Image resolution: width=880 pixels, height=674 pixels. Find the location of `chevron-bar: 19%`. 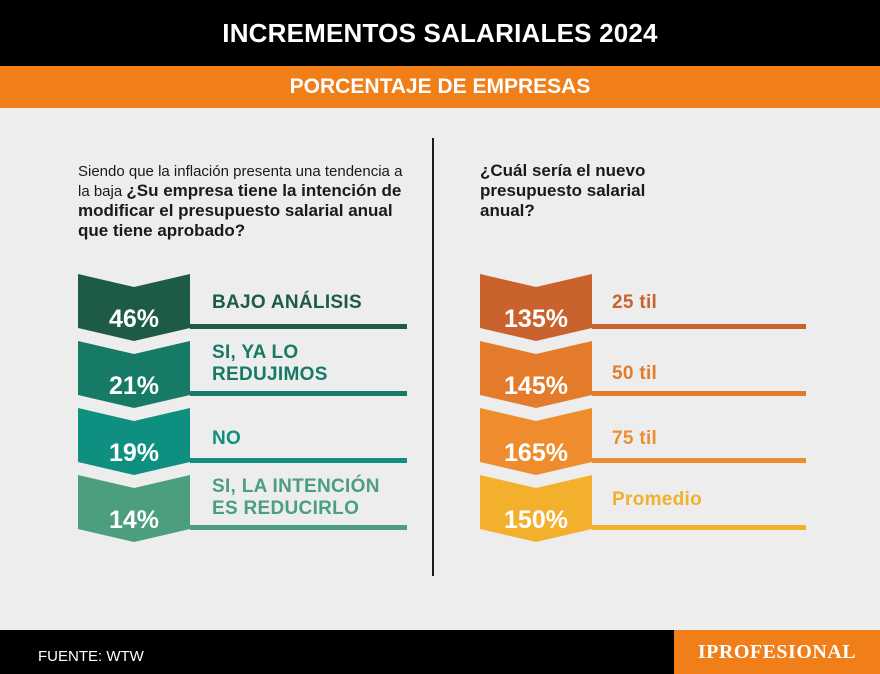

chevron-bar: 19% is located at coordinates (134, 441).